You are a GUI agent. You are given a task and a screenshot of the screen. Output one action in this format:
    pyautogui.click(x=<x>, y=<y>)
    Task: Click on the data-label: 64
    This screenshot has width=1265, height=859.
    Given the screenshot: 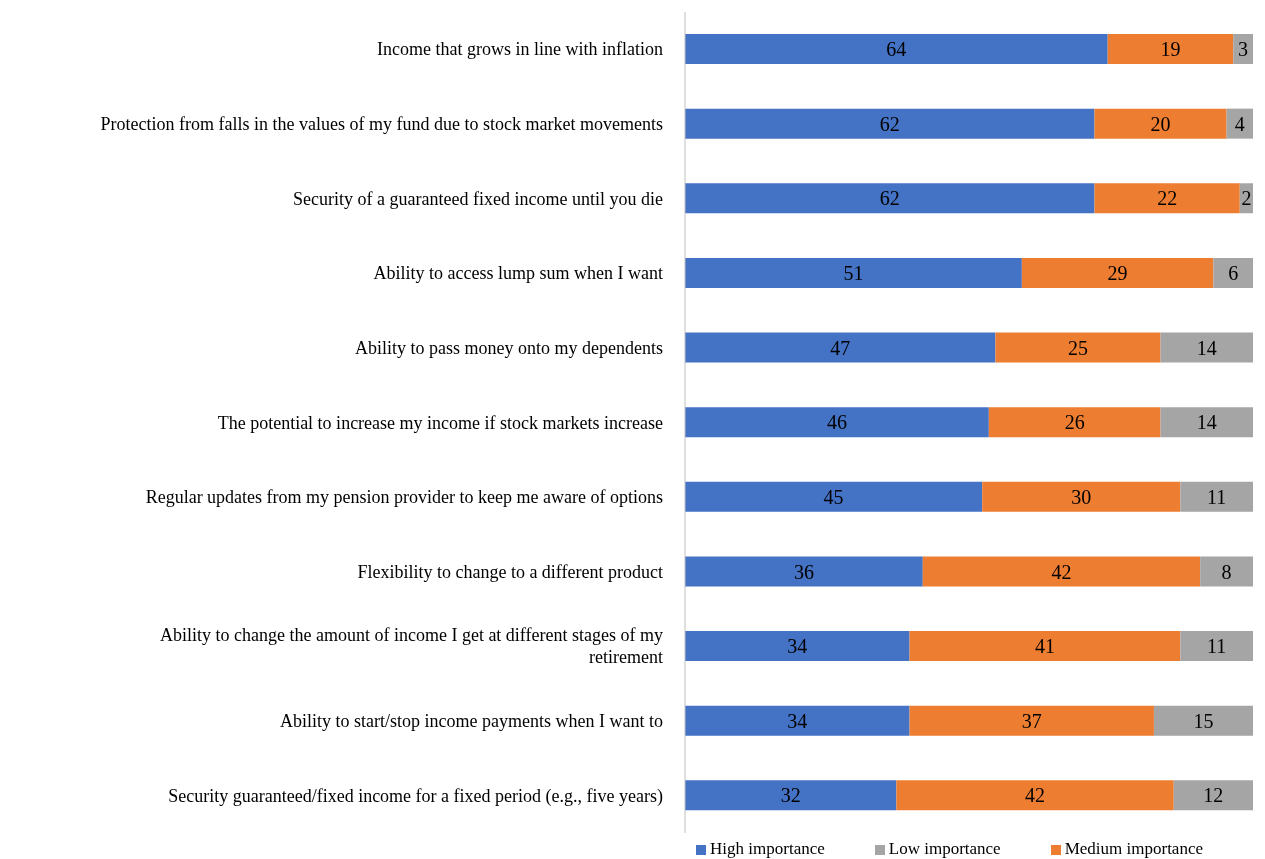 What is the action you would take?
    pyautogui.click(x=896, y=49)
    